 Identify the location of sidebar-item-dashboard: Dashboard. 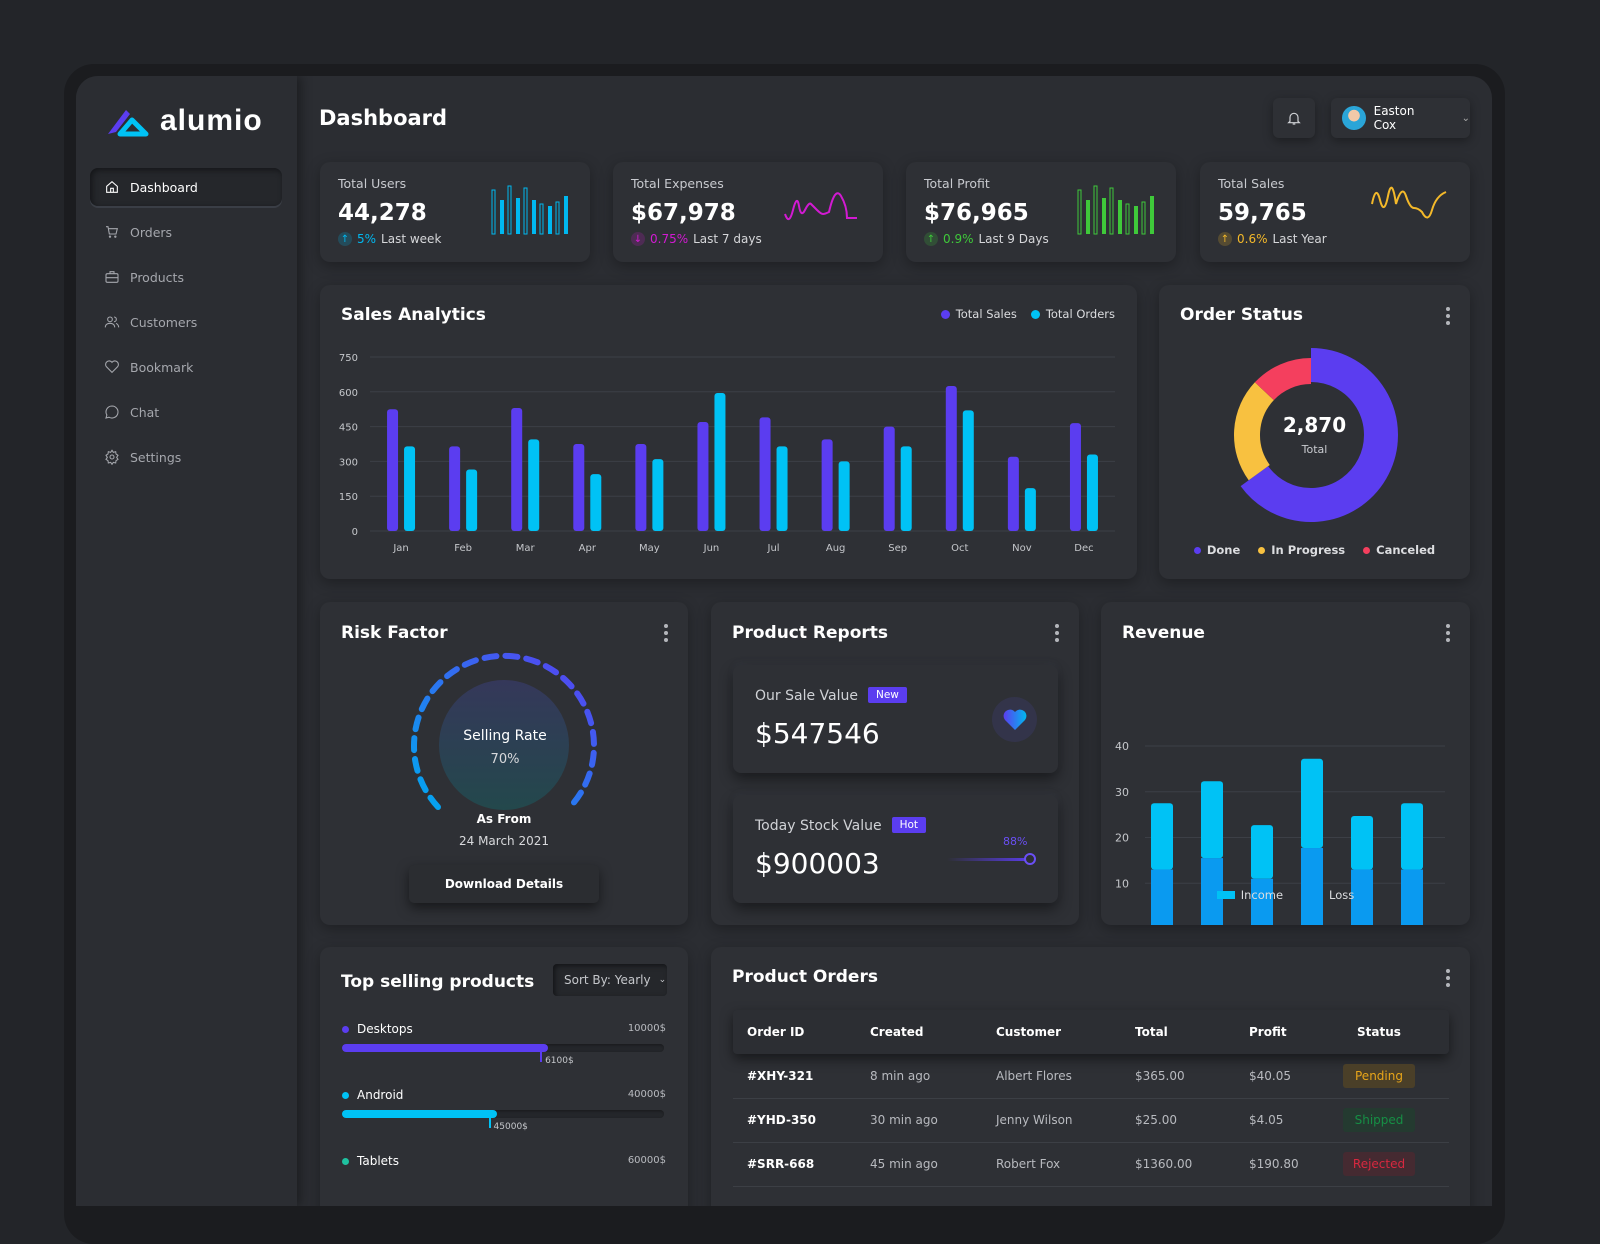
(186, 187).